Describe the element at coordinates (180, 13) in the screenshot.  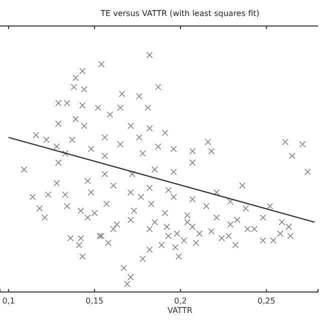
I see `chart-title: TE versus VATTR (with least squares fit)` at that location.